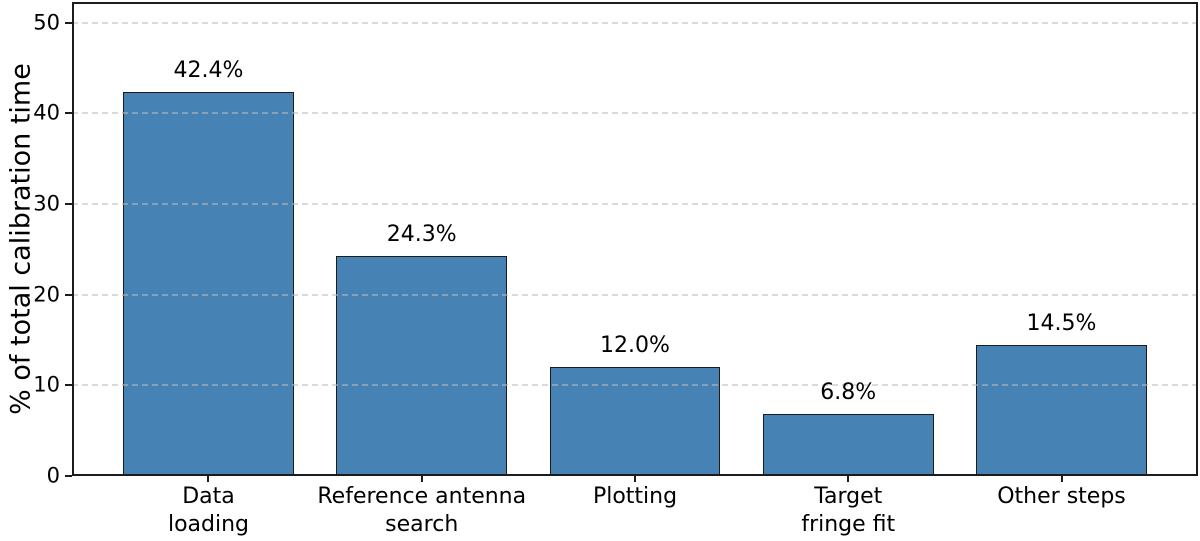 The image size is (1200, 541). I want to click on y-tick-label: 30, so click(46, 203).